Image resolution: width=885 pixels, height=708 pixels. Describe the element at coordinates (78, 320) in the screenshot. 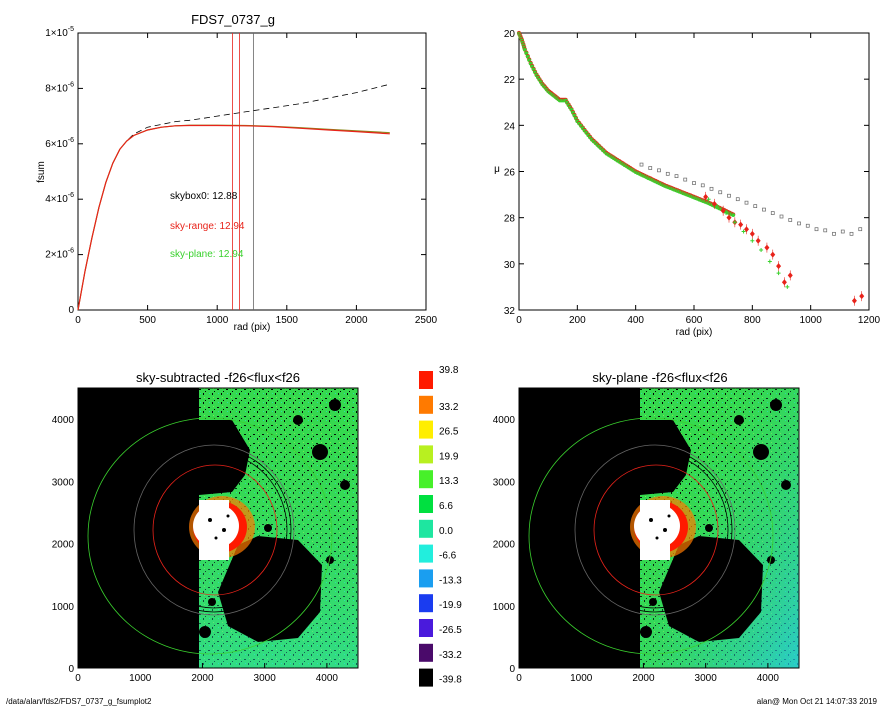

I see `fsum-xtick-label: 0` at that location.